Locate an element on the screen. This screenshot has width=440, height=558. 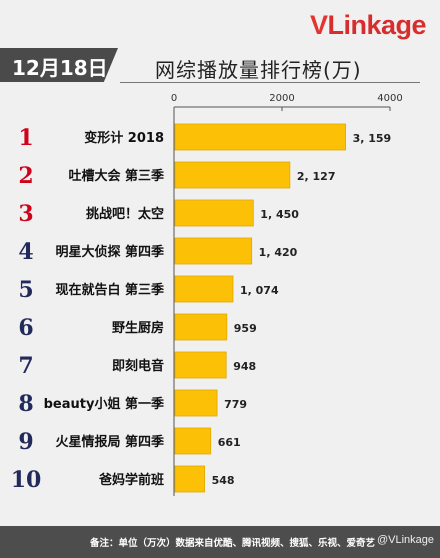
footer-bar: 备注：单位（万次）数据来自优酷、腾讯视频、搜狐、乐视、爱奇艺 @VLinkage is located at coordinates (220, 542).